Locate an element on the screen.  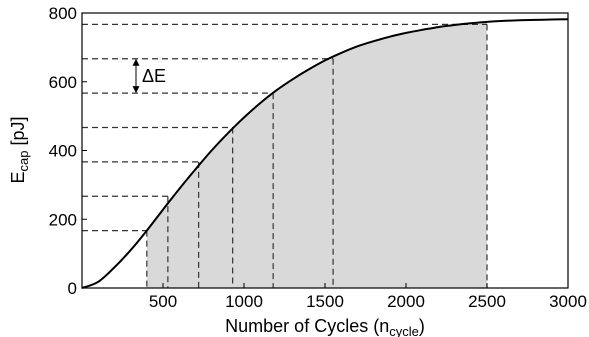
y-tick-label: 800 is located at coordinates (63, 13).